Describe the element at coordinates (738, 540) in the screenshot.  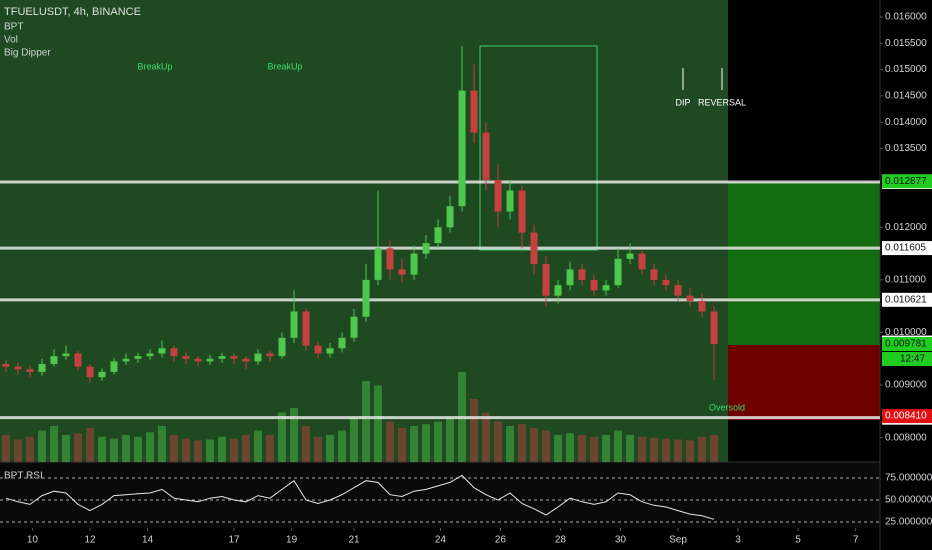
I see `x-tick-label: 3` at that location.